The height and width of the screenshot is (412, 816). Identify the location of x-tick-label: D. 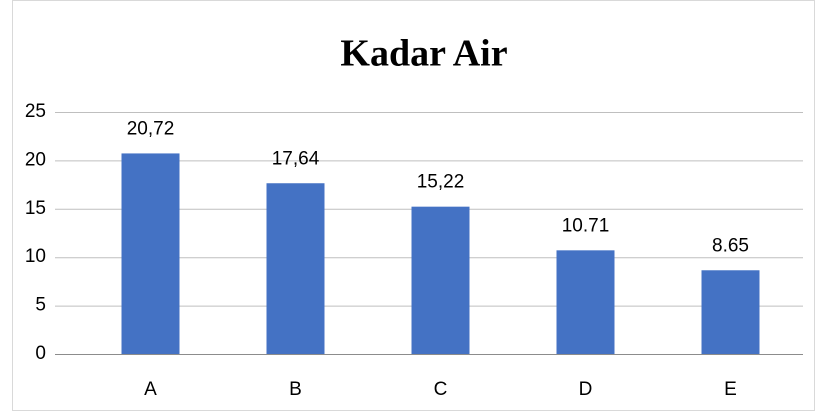
(586, 389).